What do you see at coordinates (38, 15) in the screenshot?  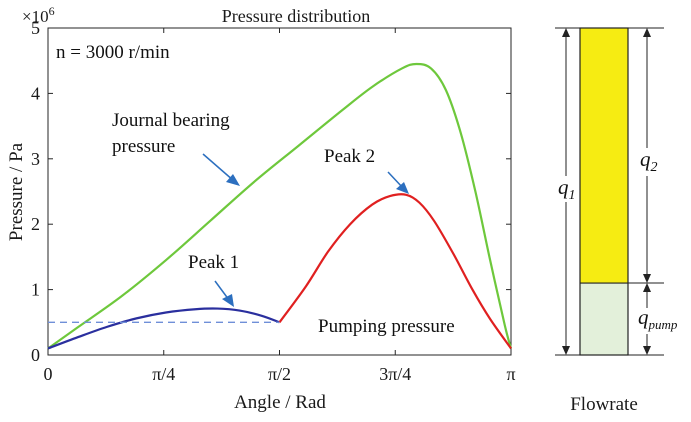 I see `y-multiplier: ×10⁶` at bounding box center [38, 15].